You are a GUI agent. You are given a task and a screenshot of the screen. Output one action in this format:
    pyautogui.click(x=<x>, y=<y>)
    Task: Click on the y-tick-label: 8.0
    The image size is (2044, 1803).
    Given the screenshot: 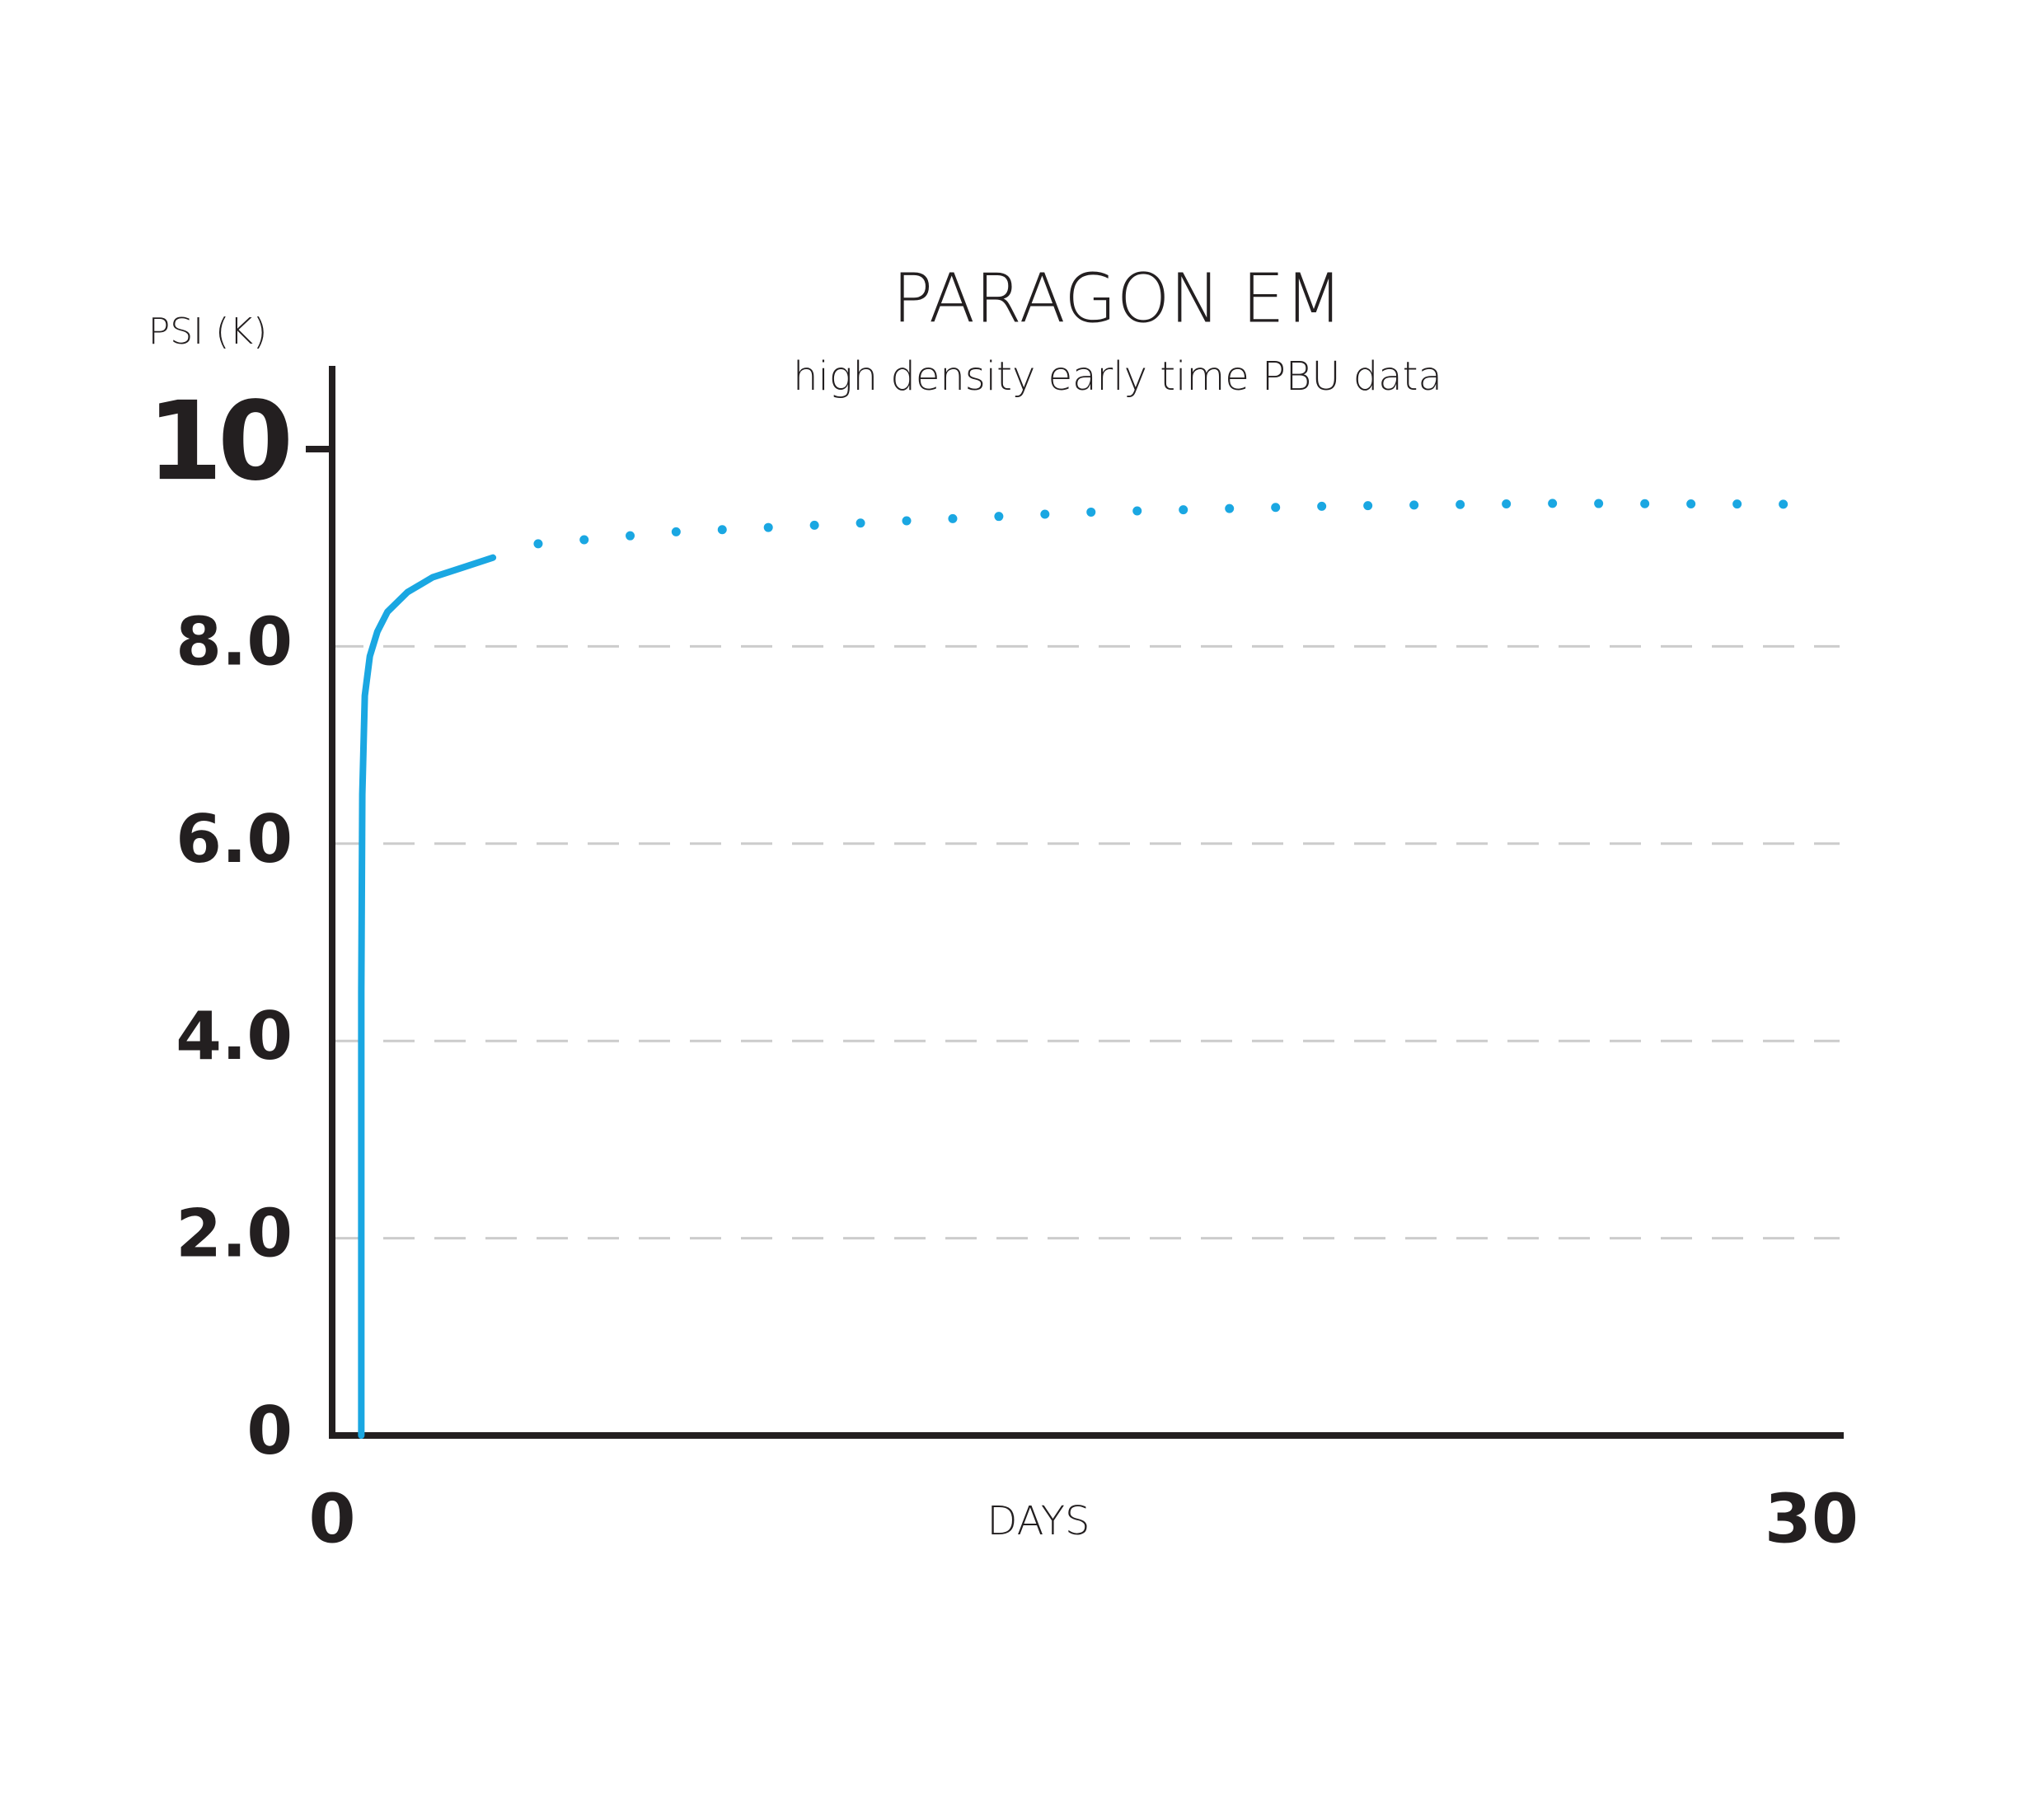 What is the action you would take?
    pyautogui.click(x=234, y=641)
    